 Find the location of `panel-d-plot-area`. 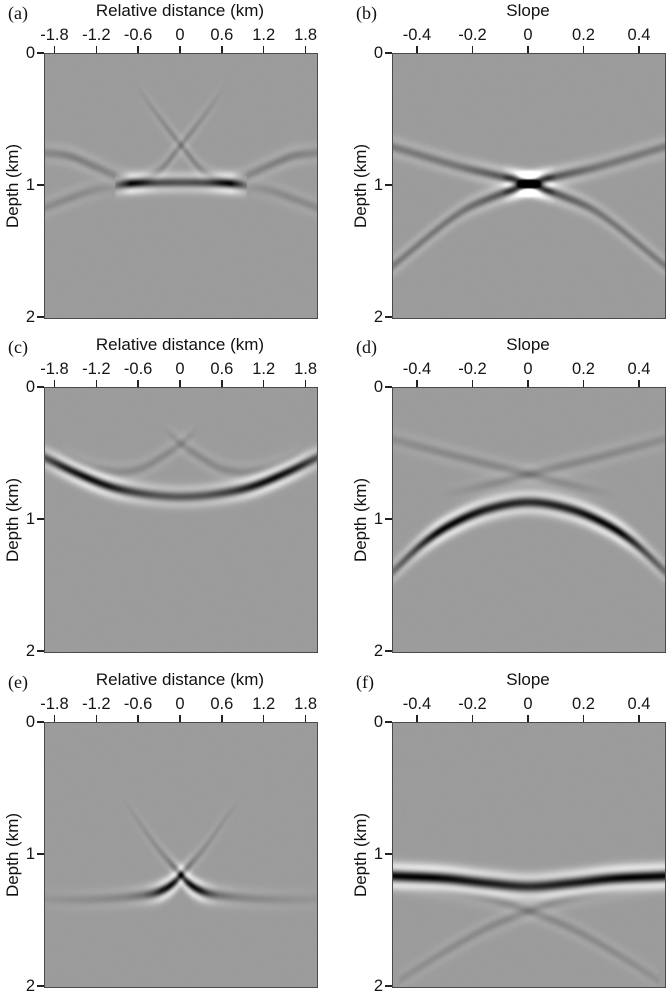

panel-d-plot-area is located at coordinates (529, 520).